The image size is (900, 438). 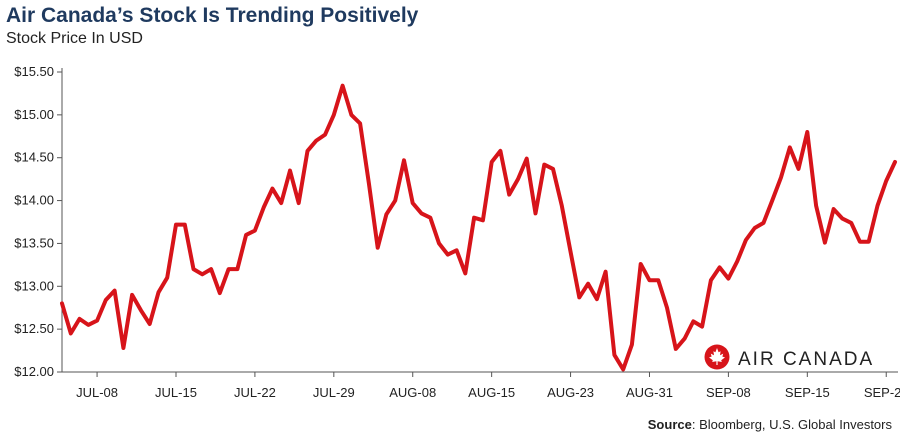 What do you see at coordinates (334, 392) in the screenshot?
I see `x-tick-label: JUL-29` at bounding box center [334, 392].